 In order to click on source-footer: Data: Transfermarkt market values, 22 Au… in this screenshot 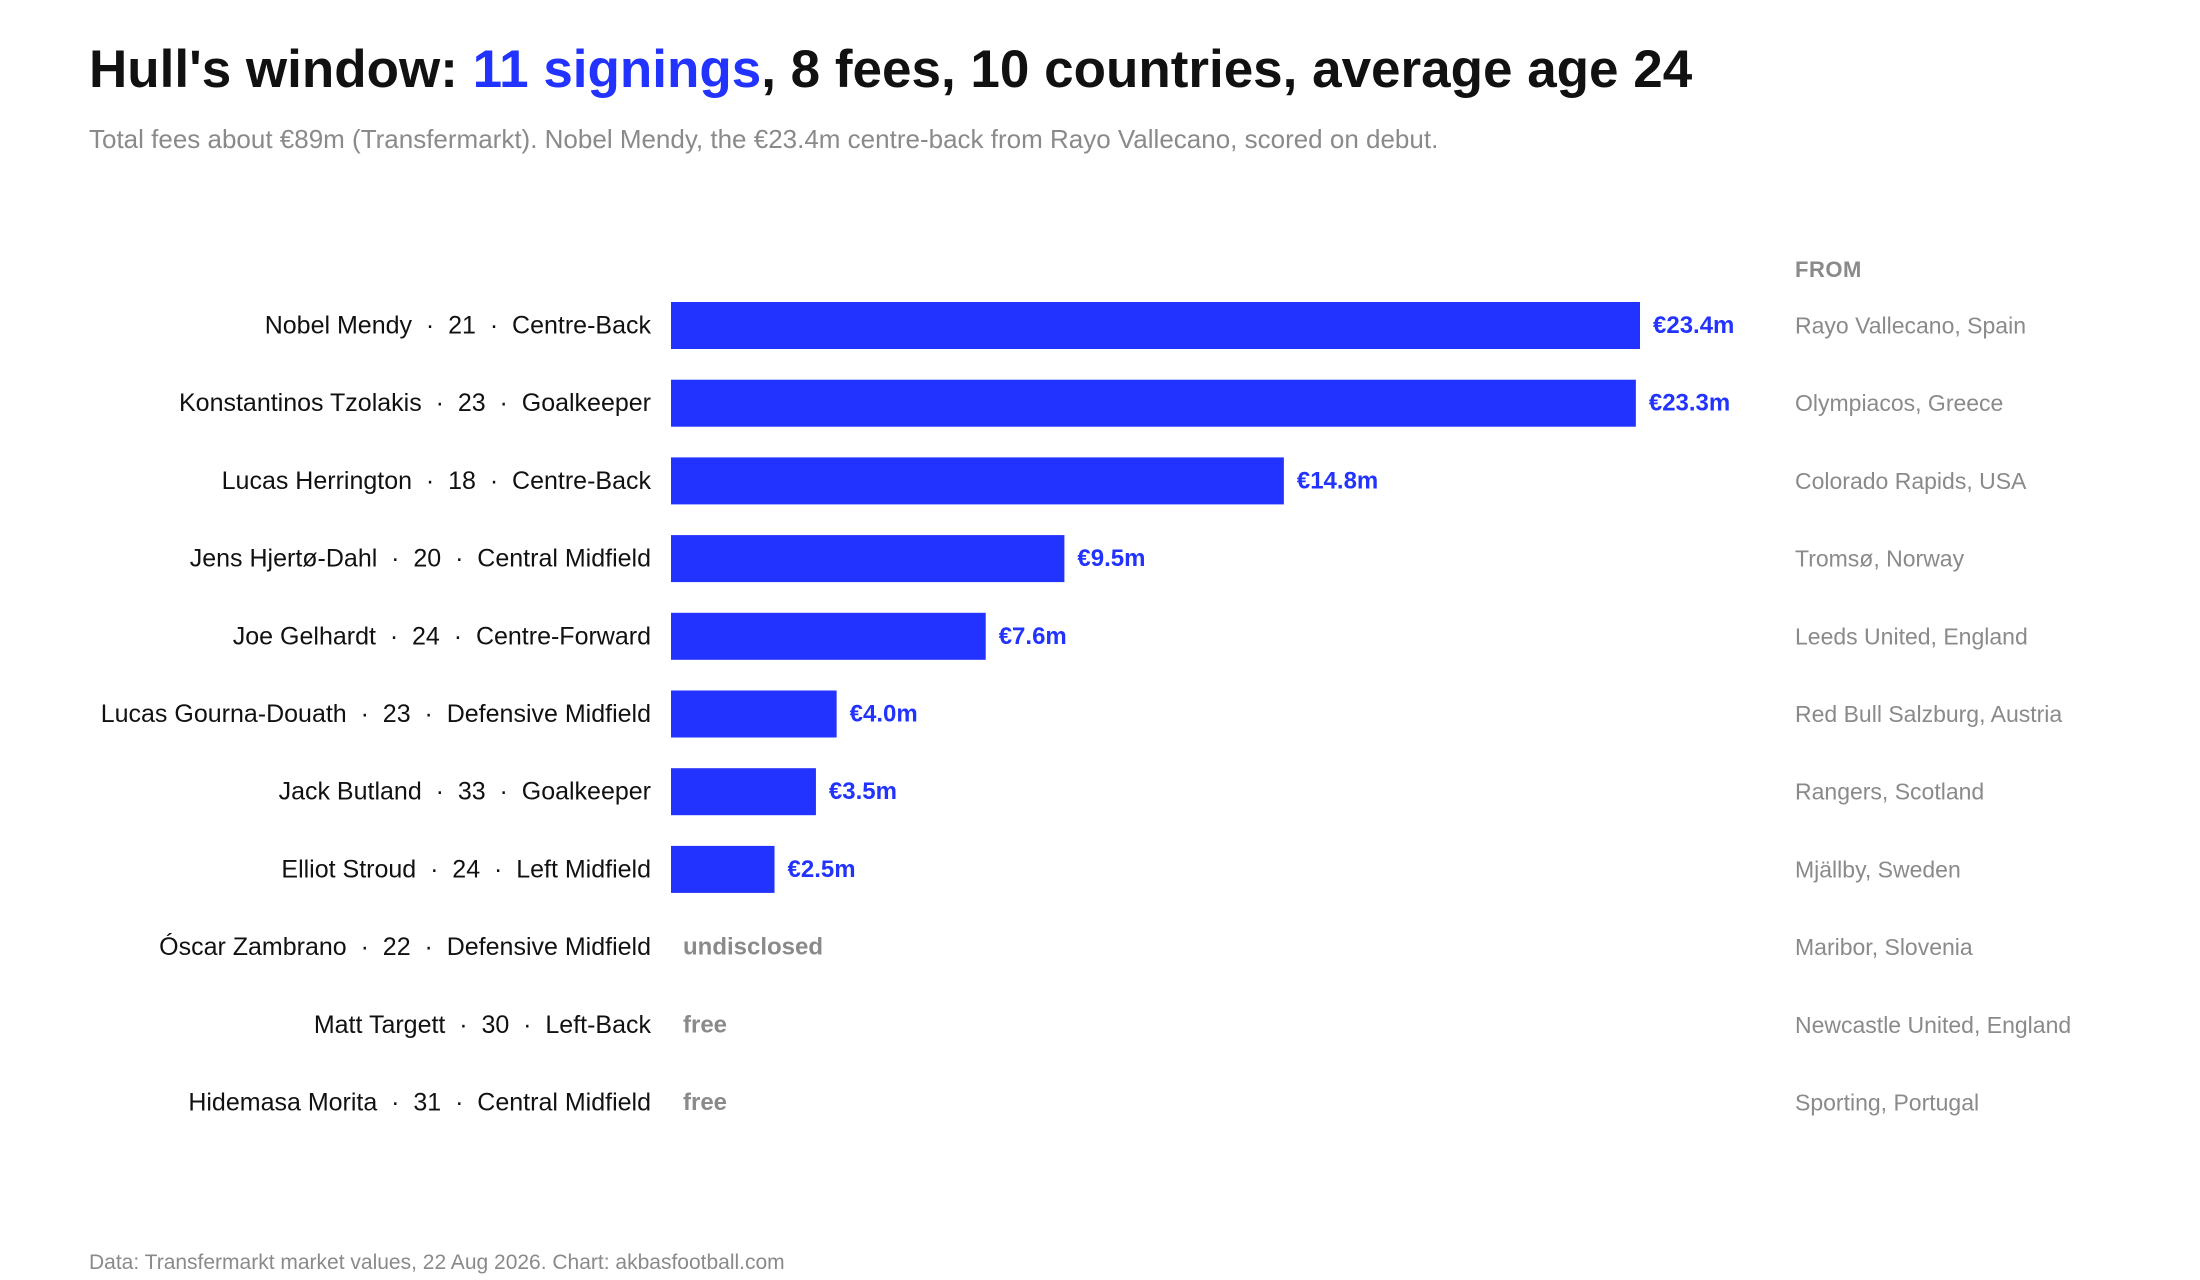, I will do `click(437, 1262)`.